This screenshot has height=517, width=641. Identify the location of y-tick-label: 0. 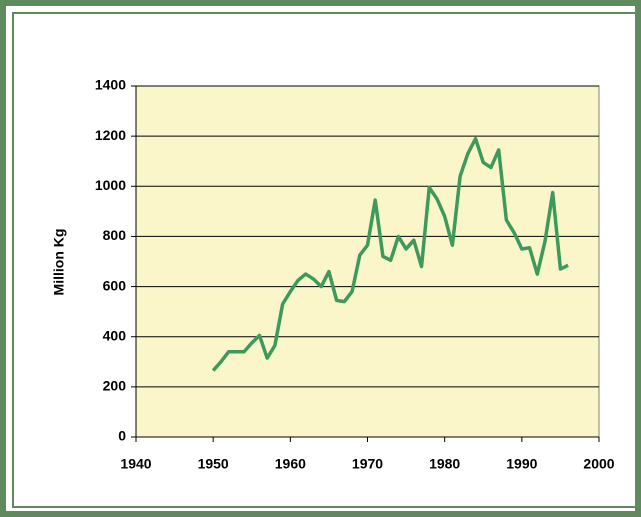
(122, 436).